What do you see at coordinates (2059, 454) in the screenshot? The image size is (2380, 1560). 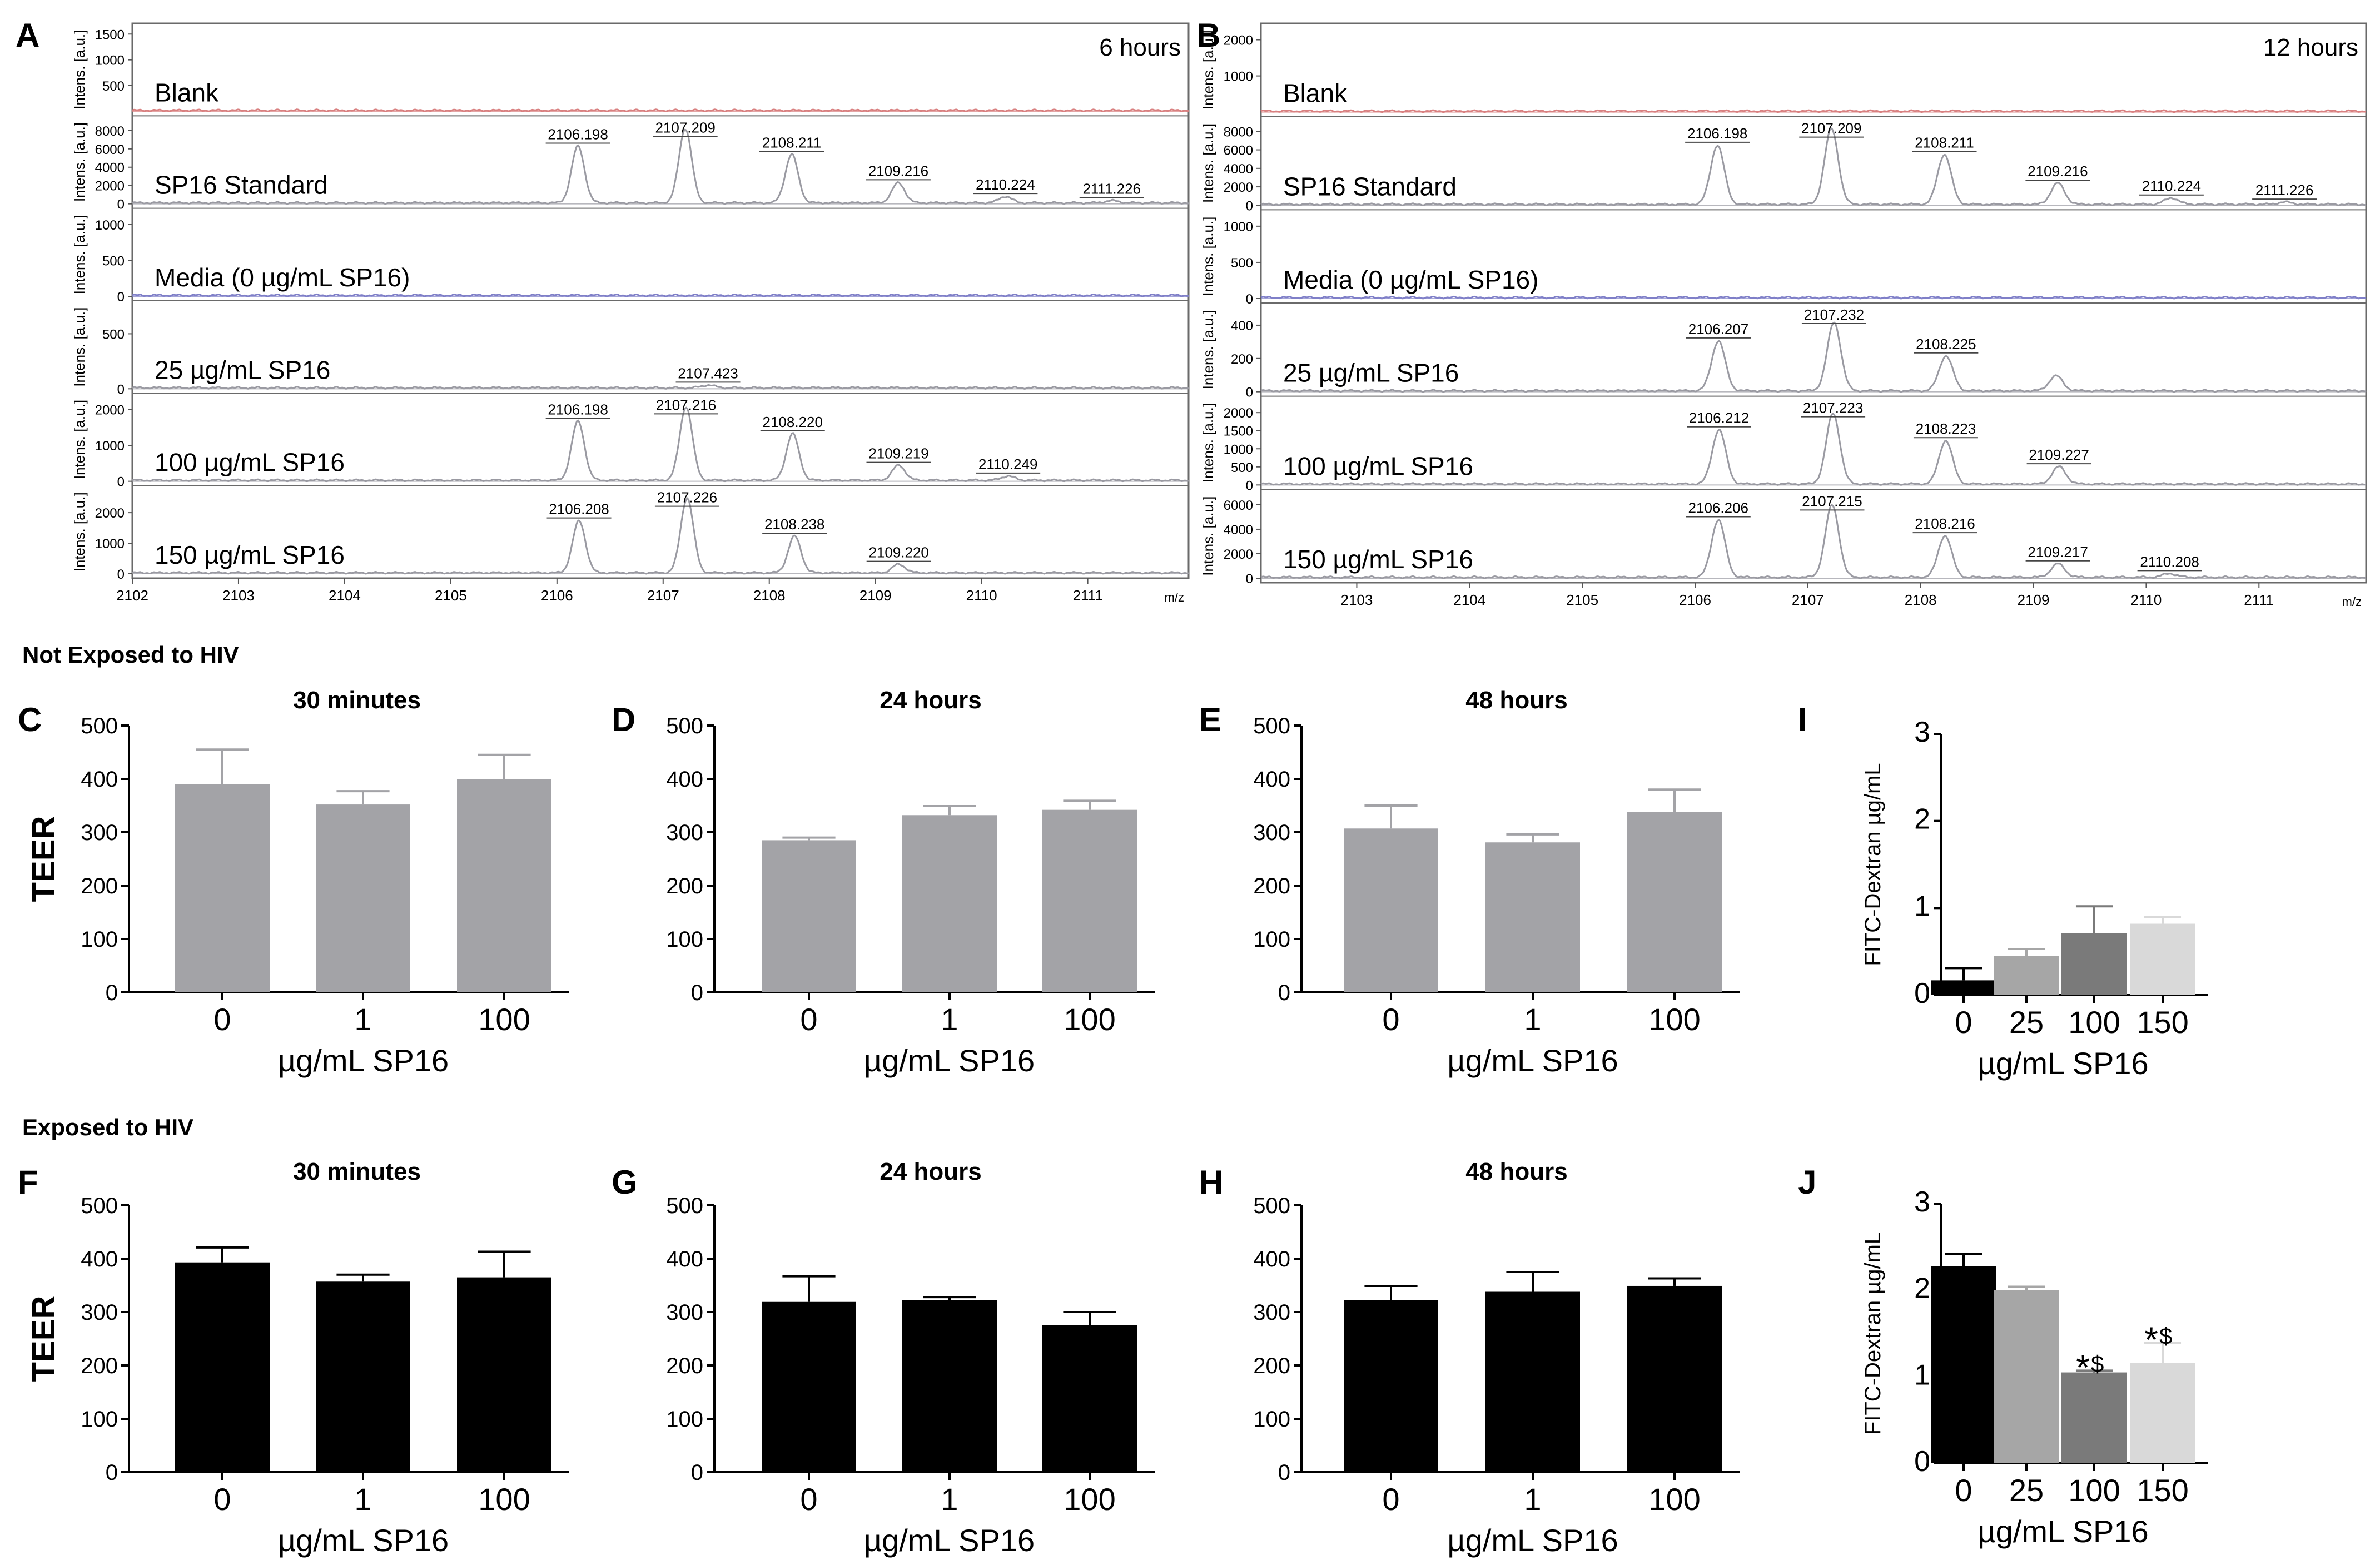 I see `peak-label: 2109.227` at bounding box center [2059, 454].